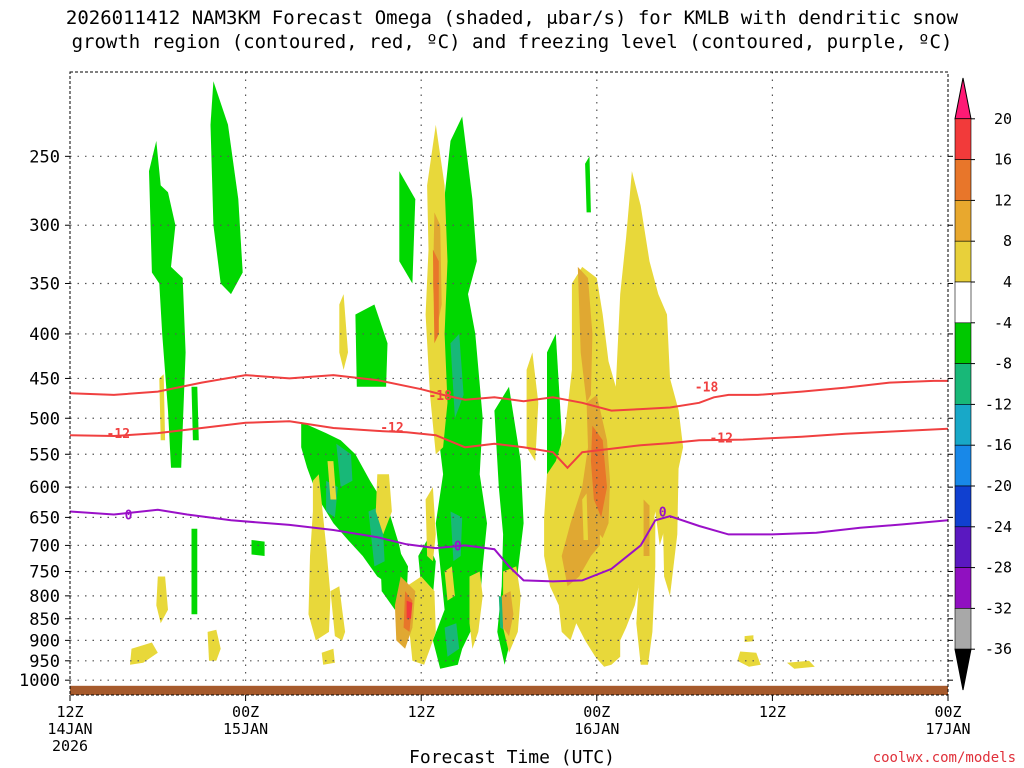 The height and width of the screenshot is (768, 1024). Describe the element at coordinates (44, 419) in the screenshot. I see `y-tick-label-500: 500` at that location.